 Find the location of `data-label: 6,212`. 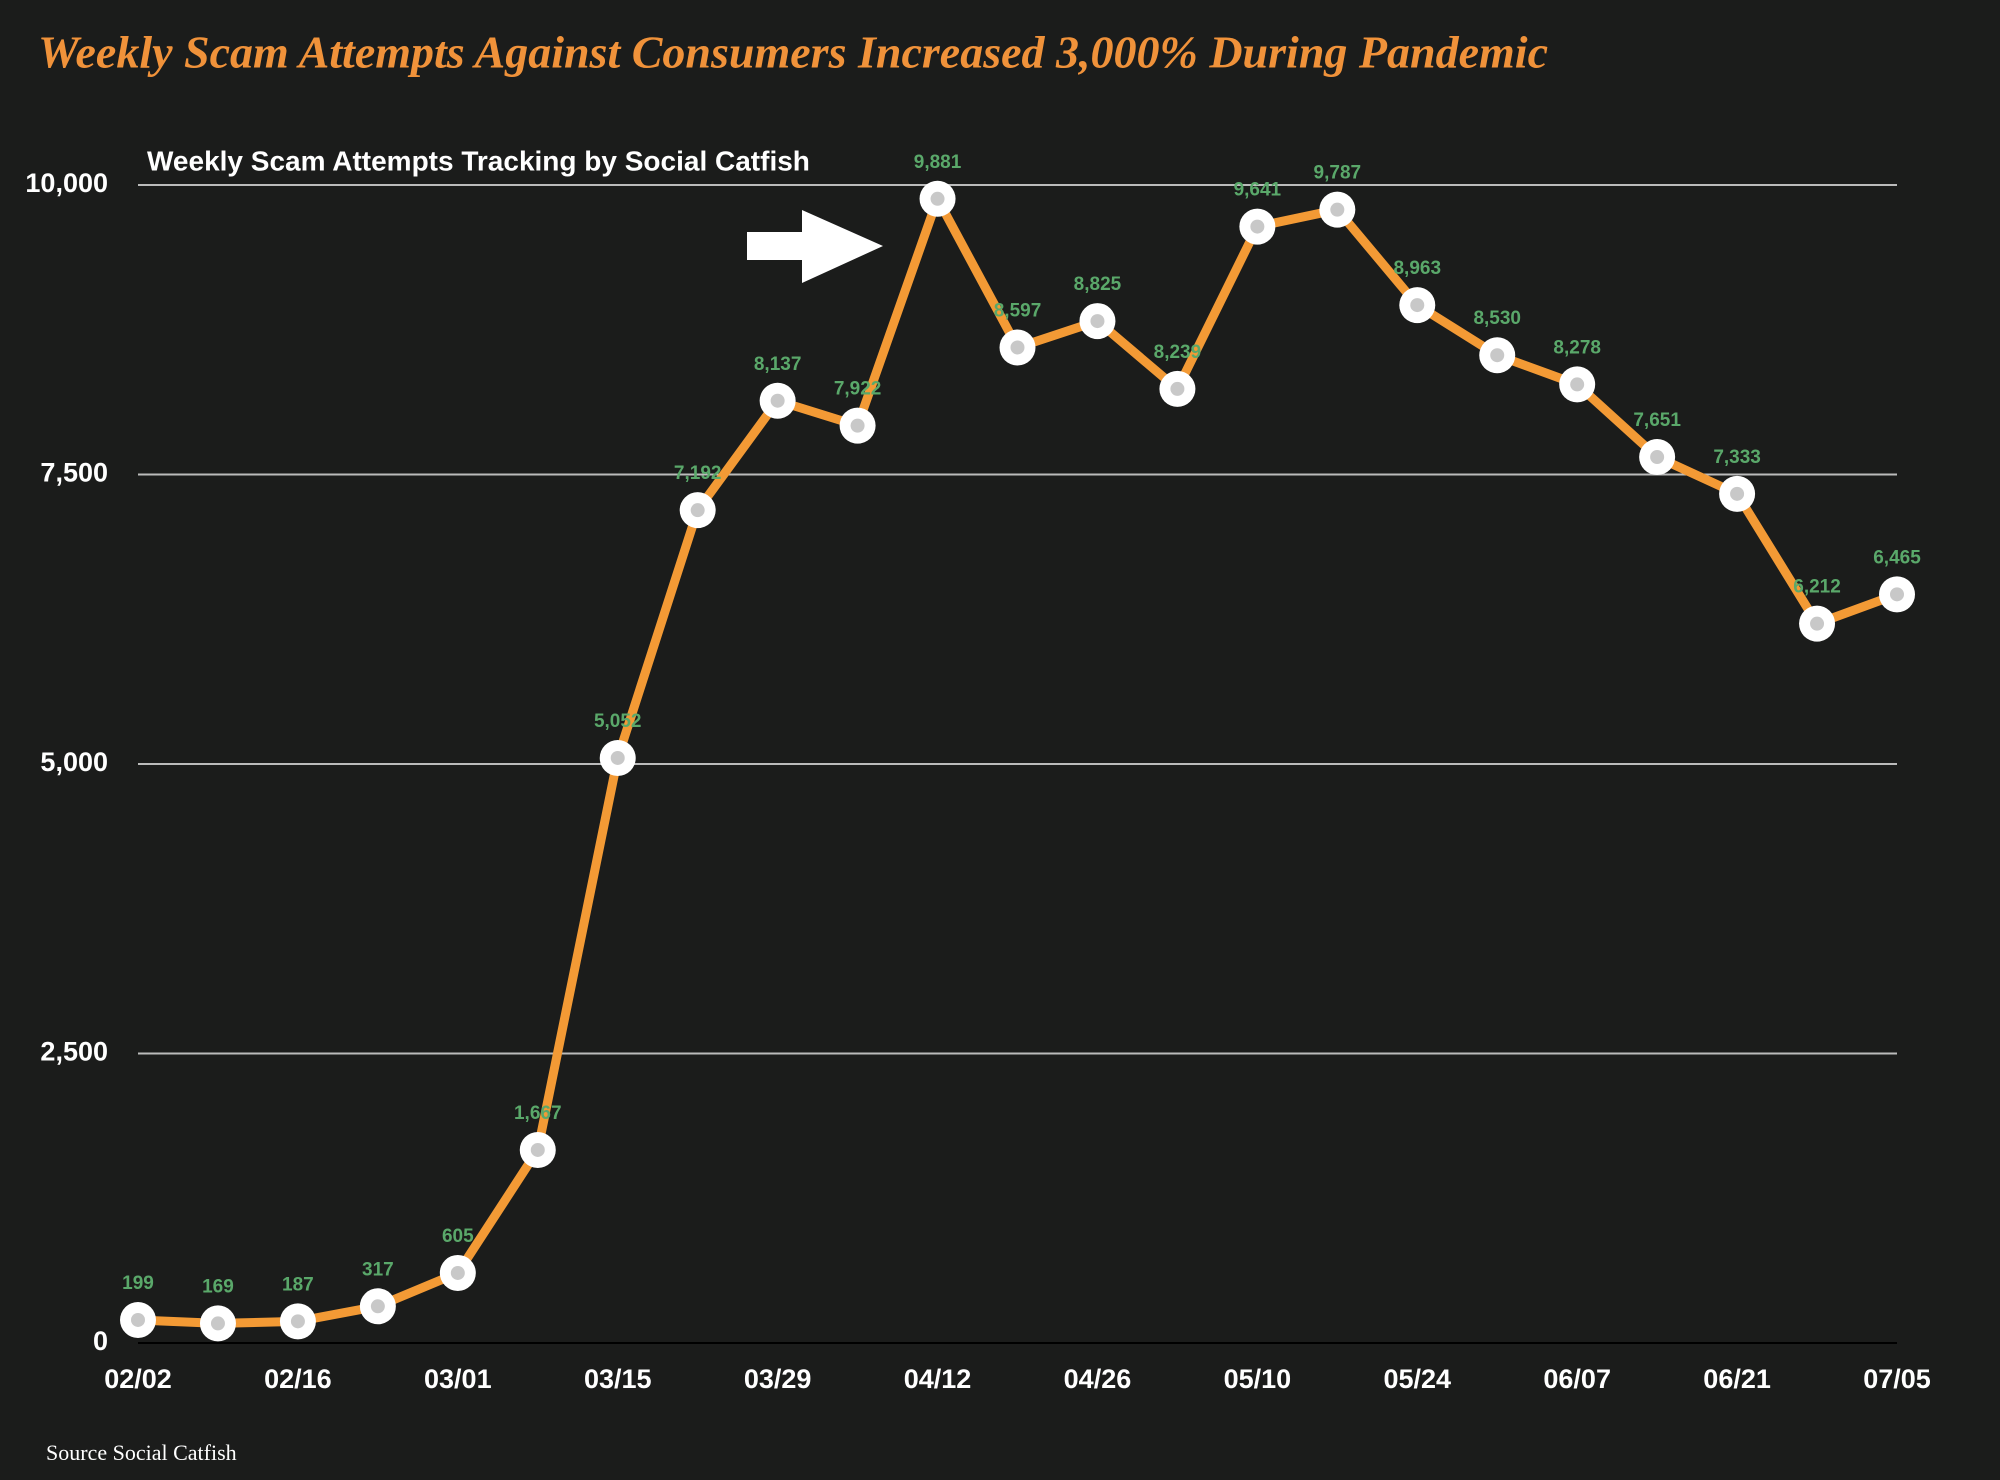

data-label: 6,212 is located at coordinates (1817, 587).